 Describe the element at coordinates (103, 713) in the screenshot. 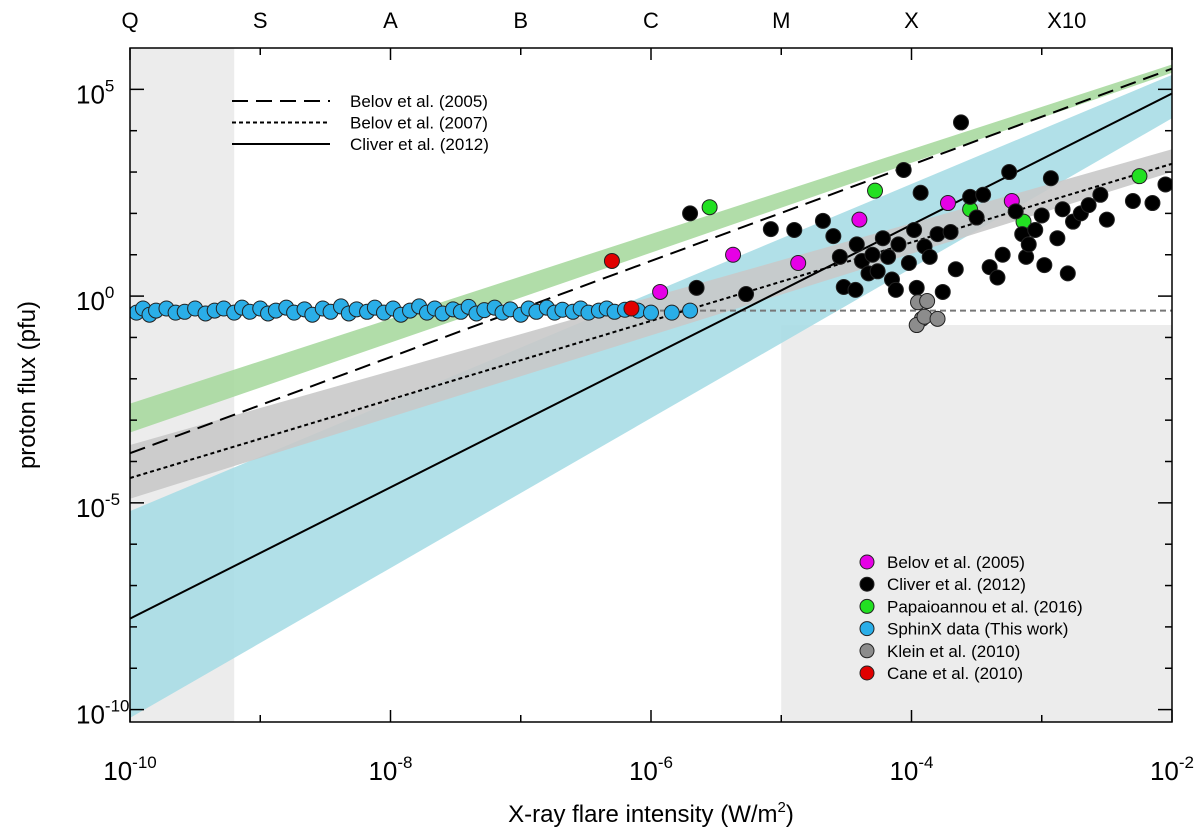

I see `y-tick-label-3: 10⁻¹⁰` at that location.